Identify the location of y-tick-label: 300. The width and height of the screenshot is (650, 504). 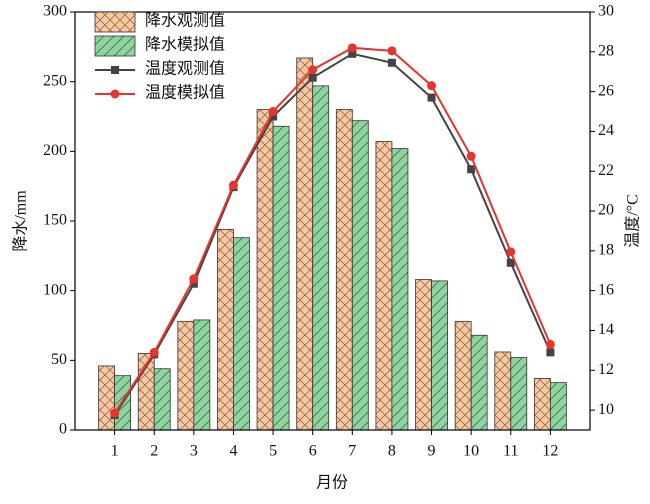
(55, 11).